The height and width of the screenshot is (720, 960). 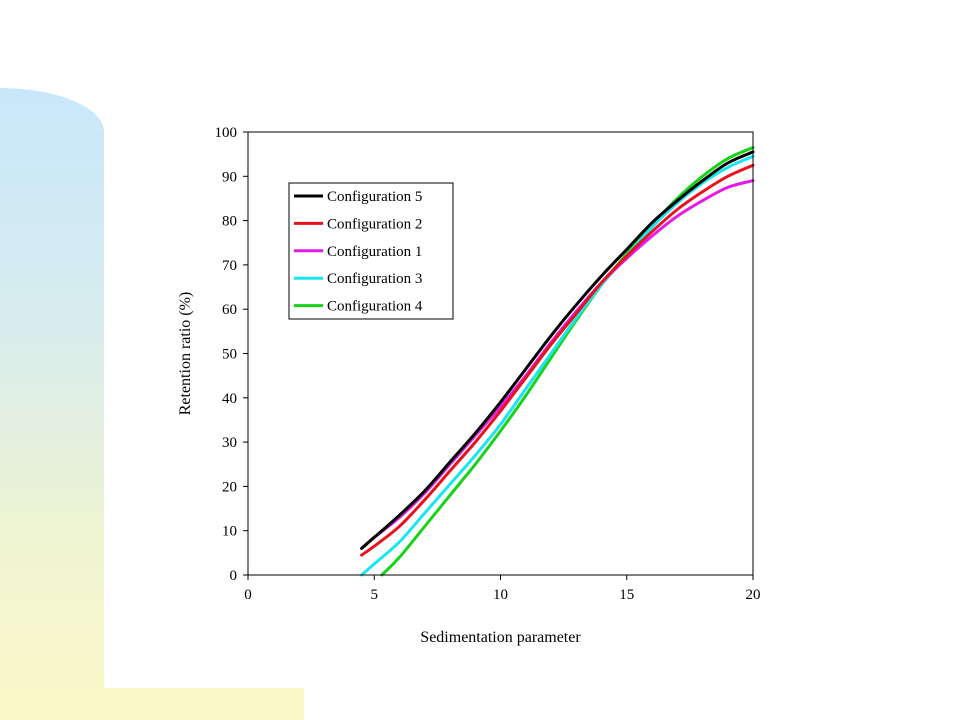 I want to click on legend-label: Configuration 4, so click(x=375, y=307).